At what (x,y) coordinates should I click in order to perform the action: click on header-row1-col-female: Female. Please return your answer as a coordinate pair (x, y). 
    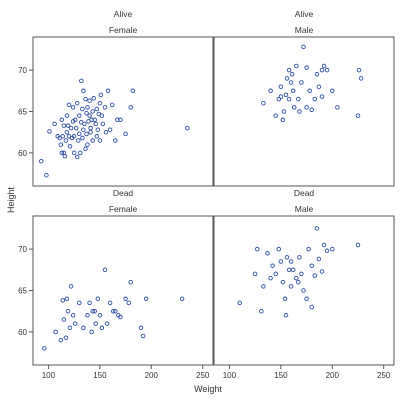
    Looking at the image, I should click on (123, 30).